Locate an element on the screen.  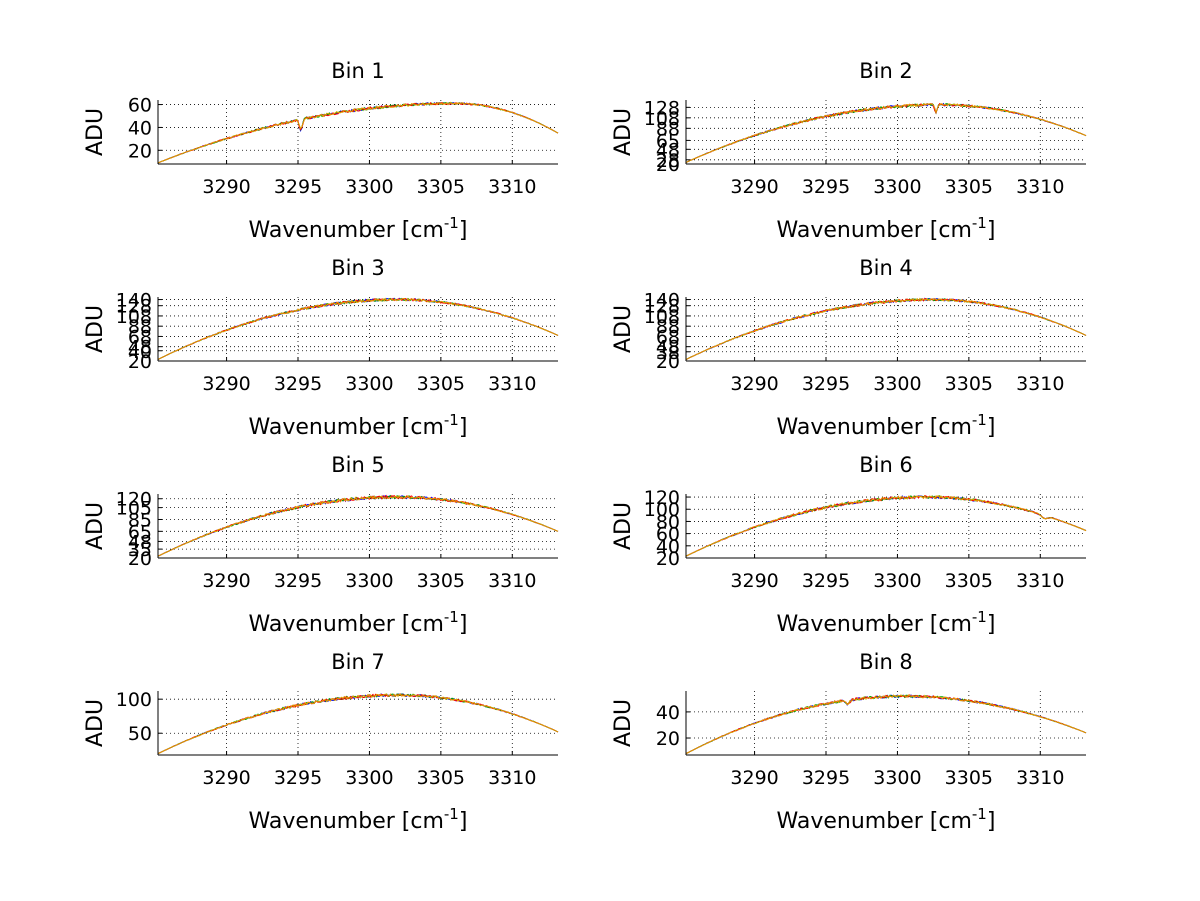
subplot-title: Bin 7 is located at coordinates (358, 662).